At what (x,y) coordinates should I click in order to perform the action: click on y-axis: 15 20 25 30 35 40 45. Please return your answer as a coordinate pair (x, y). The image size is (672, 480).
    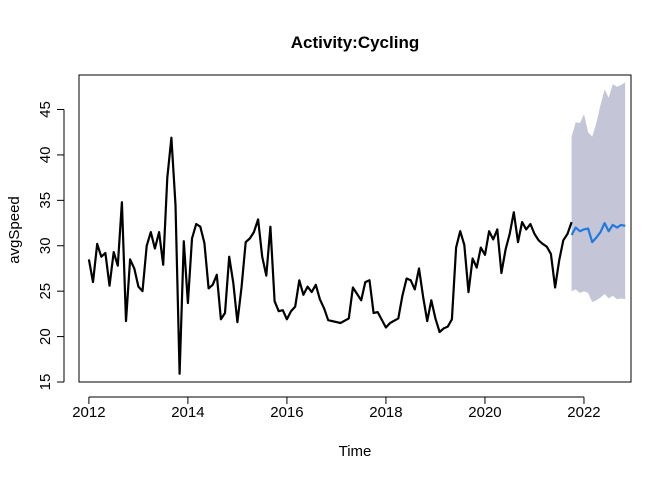
    Looking at the image, I should click on (51, 246).